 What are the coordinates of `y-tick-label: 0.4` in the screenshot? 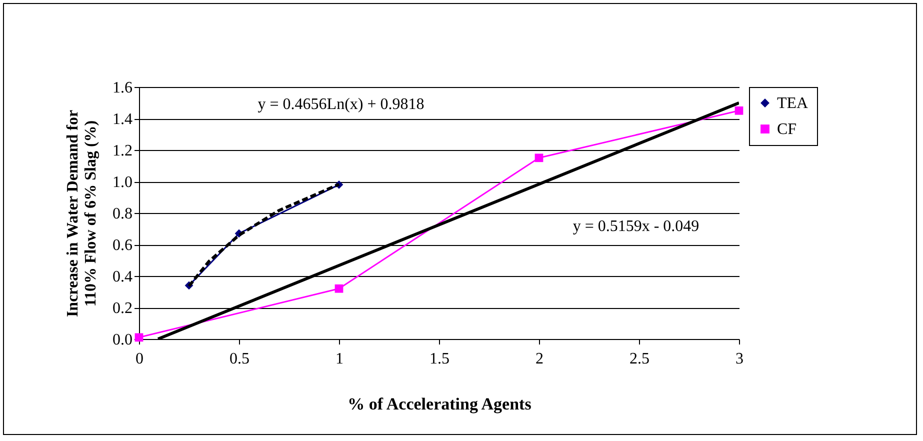 It's located at (122, 277).